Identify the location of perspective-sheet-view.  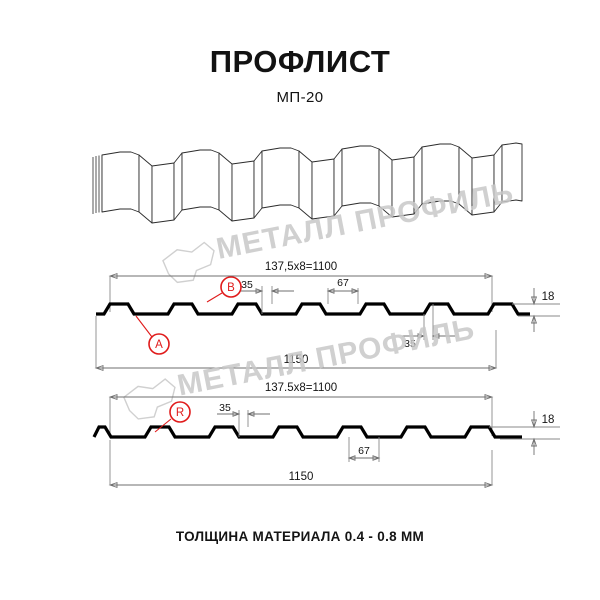
(307, 183).